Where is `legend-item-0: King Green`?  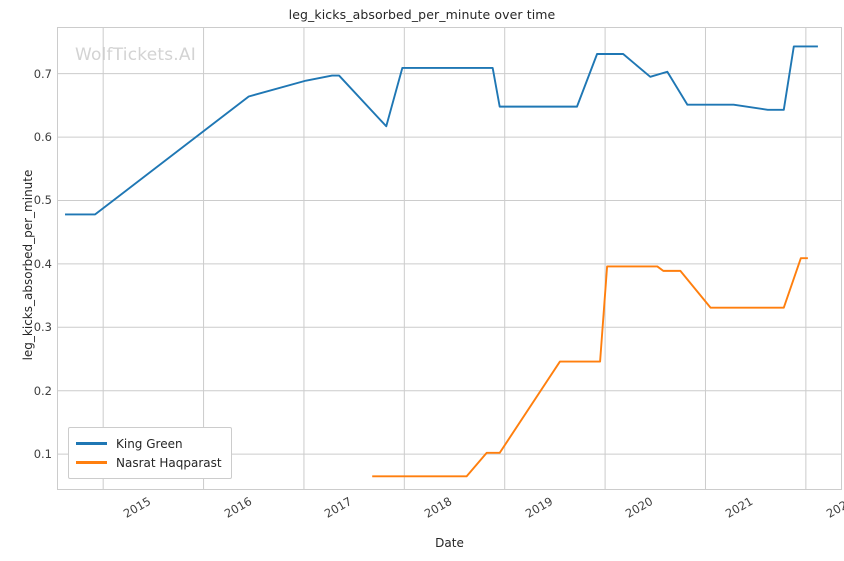 legend-item-0: King Green is located at coordinates (149, 443).